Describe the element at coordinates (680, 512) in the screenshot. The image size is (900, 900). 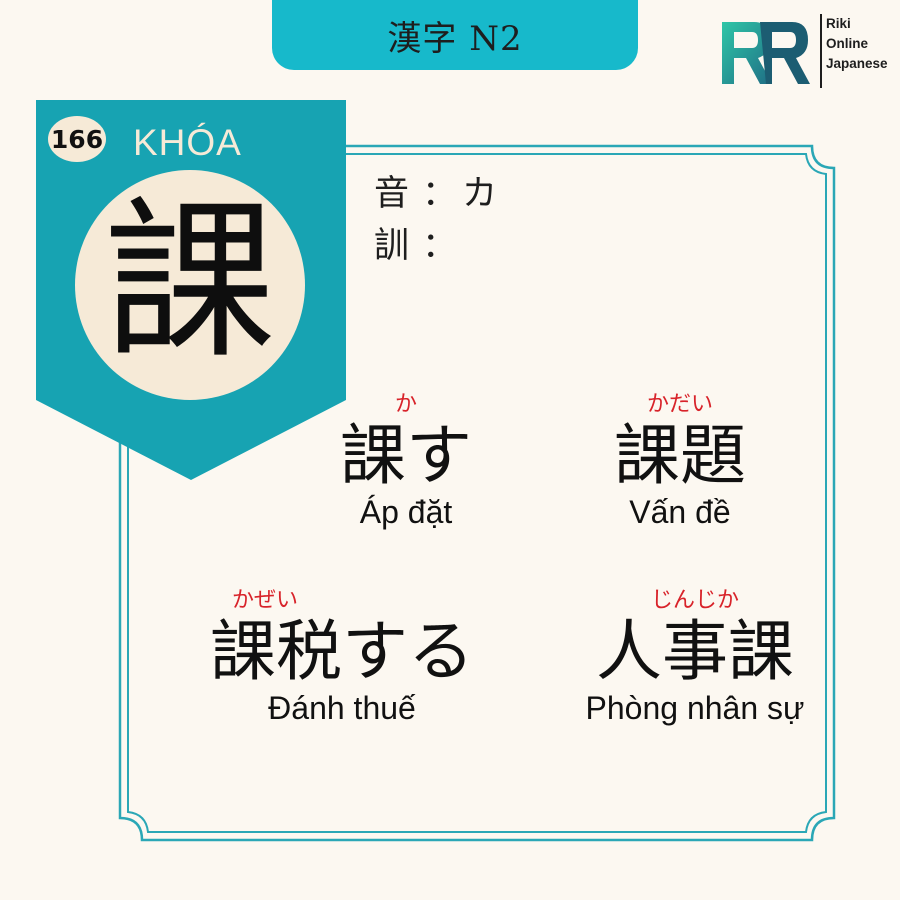
I see `vocab-meaning: Vấn đề` at that location.